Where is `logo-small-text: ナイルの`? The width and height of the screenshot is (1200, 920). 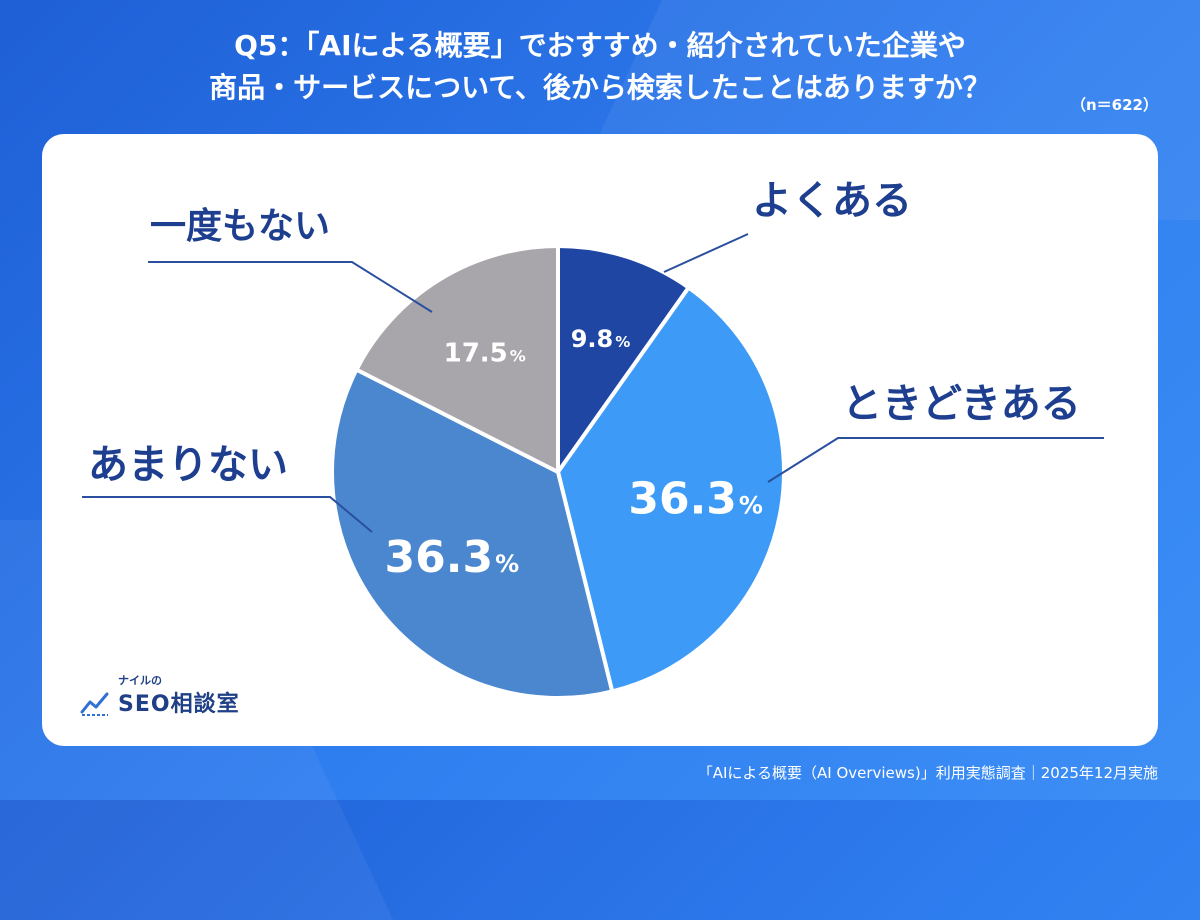 logo-small-text: ナイルの is located at coordinates (140, 680).